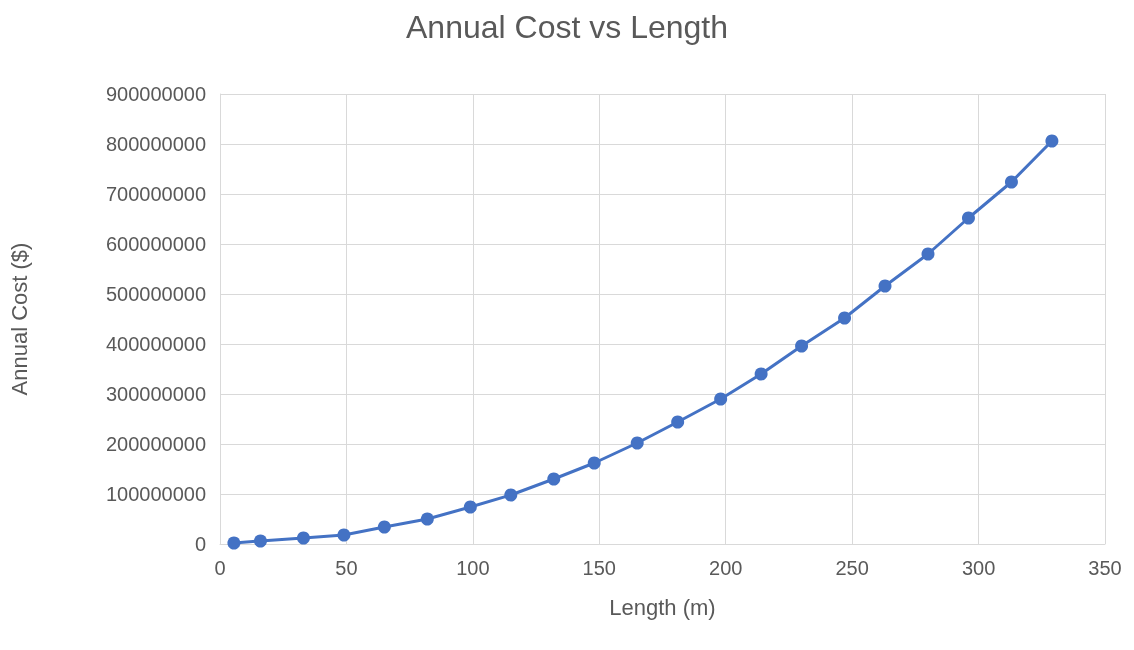 The height and width of the screenshot is (650, 1134). Describe the element at coordinates (473, 568) in the screenshot. I see `x-tick-label: 100` at that location.